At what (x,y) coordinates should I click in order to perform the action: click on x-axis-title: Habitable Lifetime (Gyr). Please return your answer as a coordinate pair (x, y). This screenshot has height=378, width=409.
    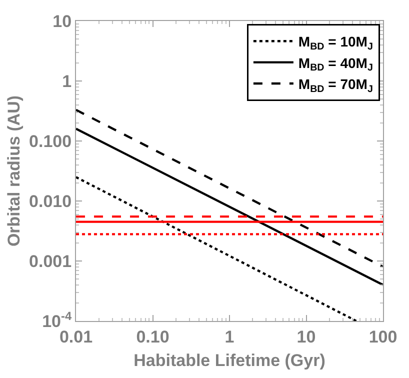
    Looking at the image, I should click on (230, 360).